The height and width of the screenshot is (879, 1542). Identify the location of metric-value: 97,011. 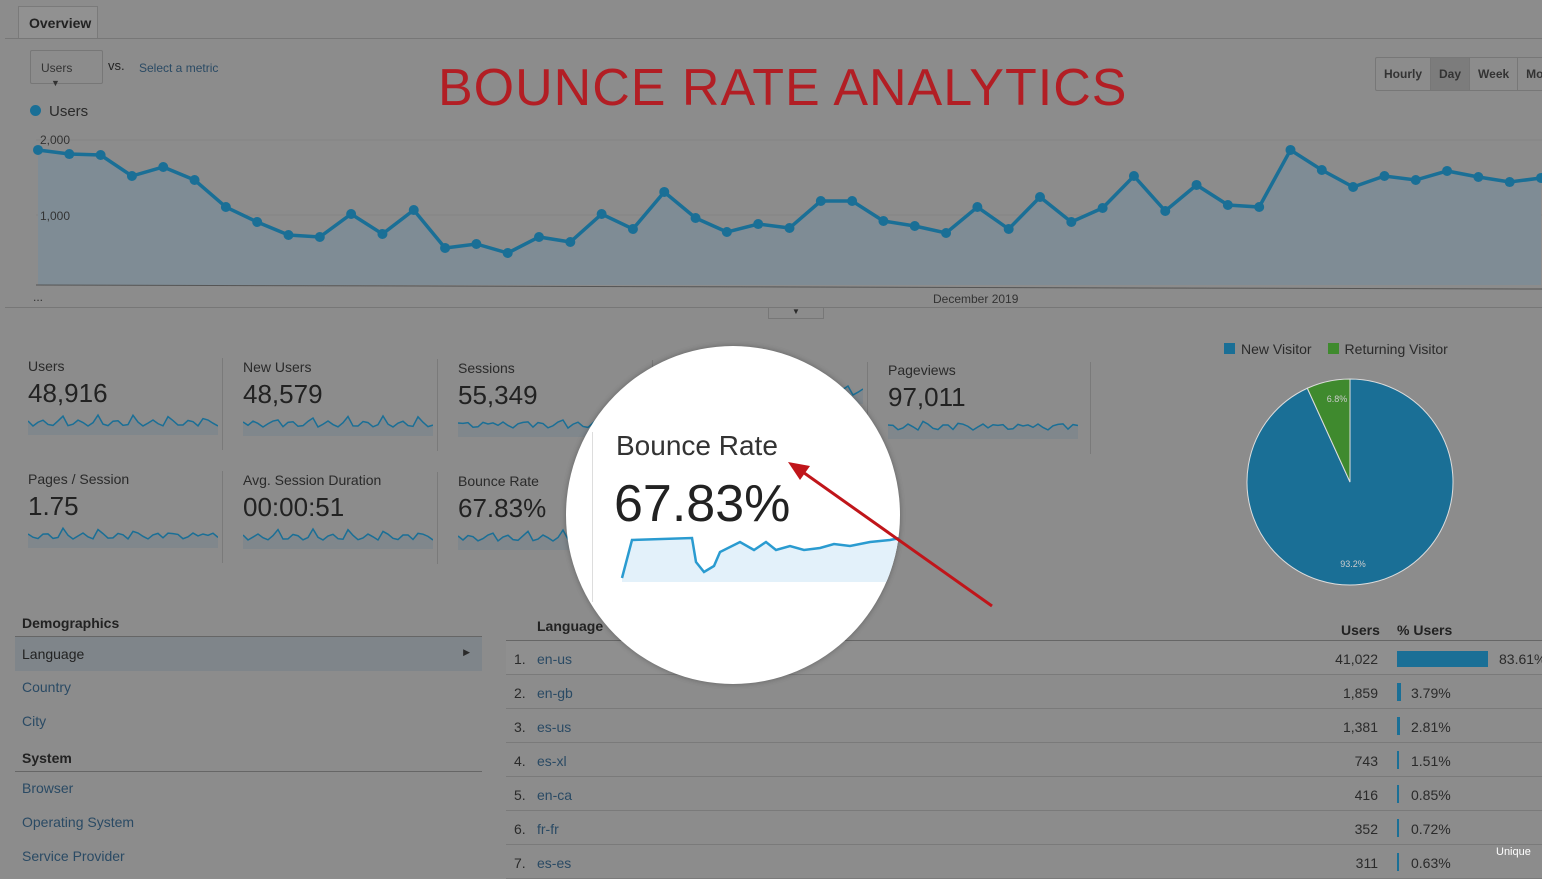
(927, 397).